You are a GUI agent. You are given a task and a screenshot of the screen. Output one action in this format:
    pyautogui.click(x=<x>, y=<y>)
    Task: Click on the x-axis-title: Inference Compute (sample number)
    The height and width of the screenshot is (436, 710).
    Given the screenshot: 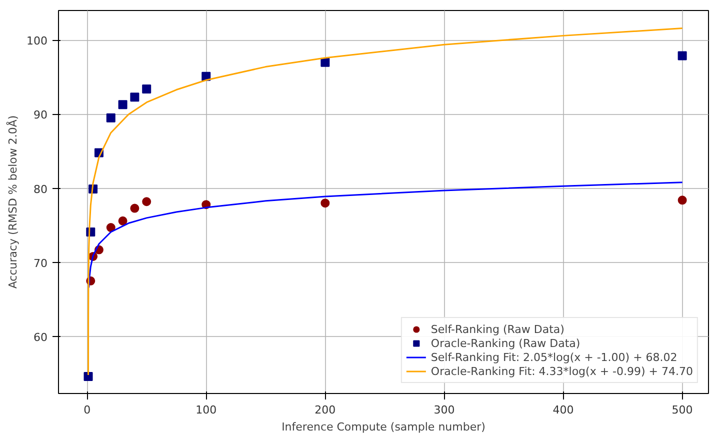 What is the action you would take?
    pyautogui.click(x=384, y=427)
    